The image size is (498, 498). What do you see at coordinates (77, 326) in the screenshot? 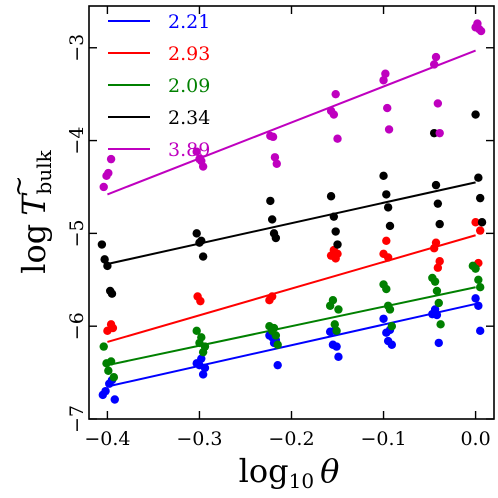
I see `y-tick-label: −6` at bounding box center [77, 326].